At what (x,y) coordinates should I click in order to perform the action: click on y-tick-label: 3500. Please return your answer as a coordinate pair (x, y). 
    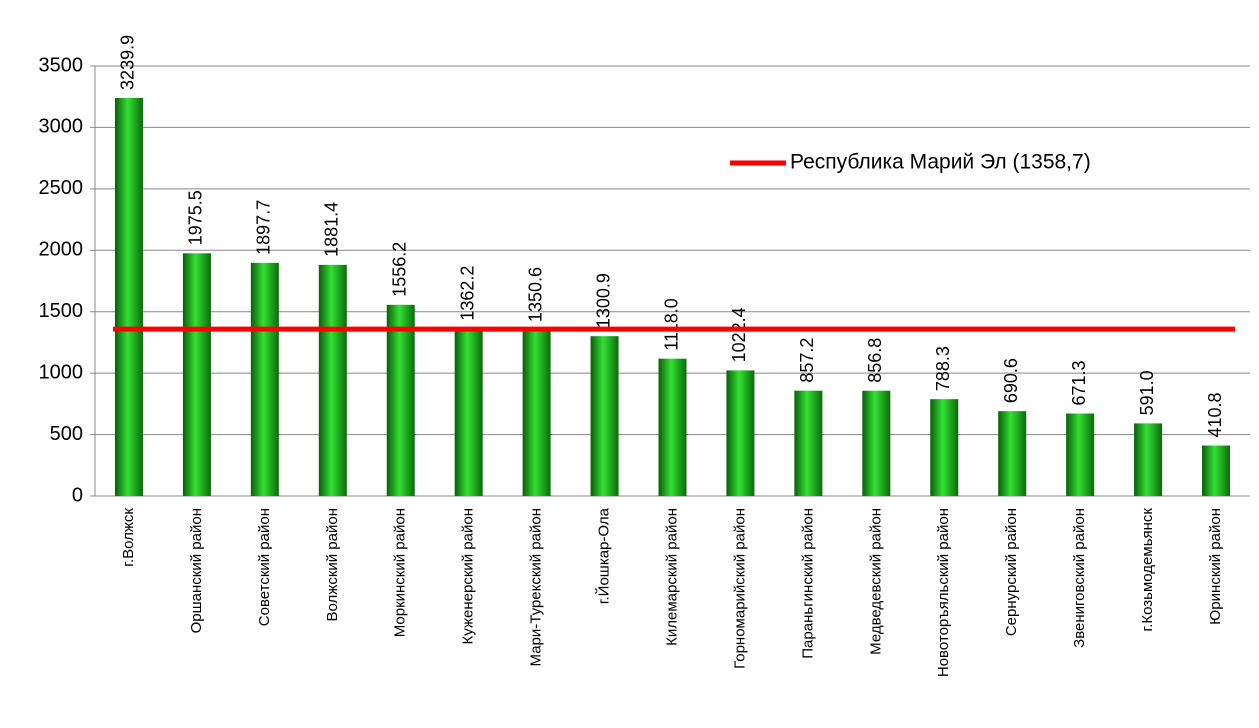
    Looking at the image, I should click on (61, 65).